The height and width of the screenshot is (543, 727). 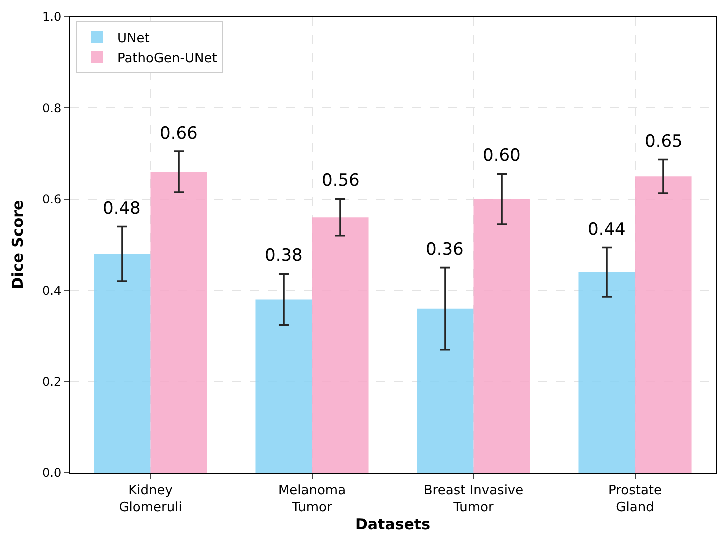 I want to click on y-tick-label: 0.4, so click(x=52, y=291).